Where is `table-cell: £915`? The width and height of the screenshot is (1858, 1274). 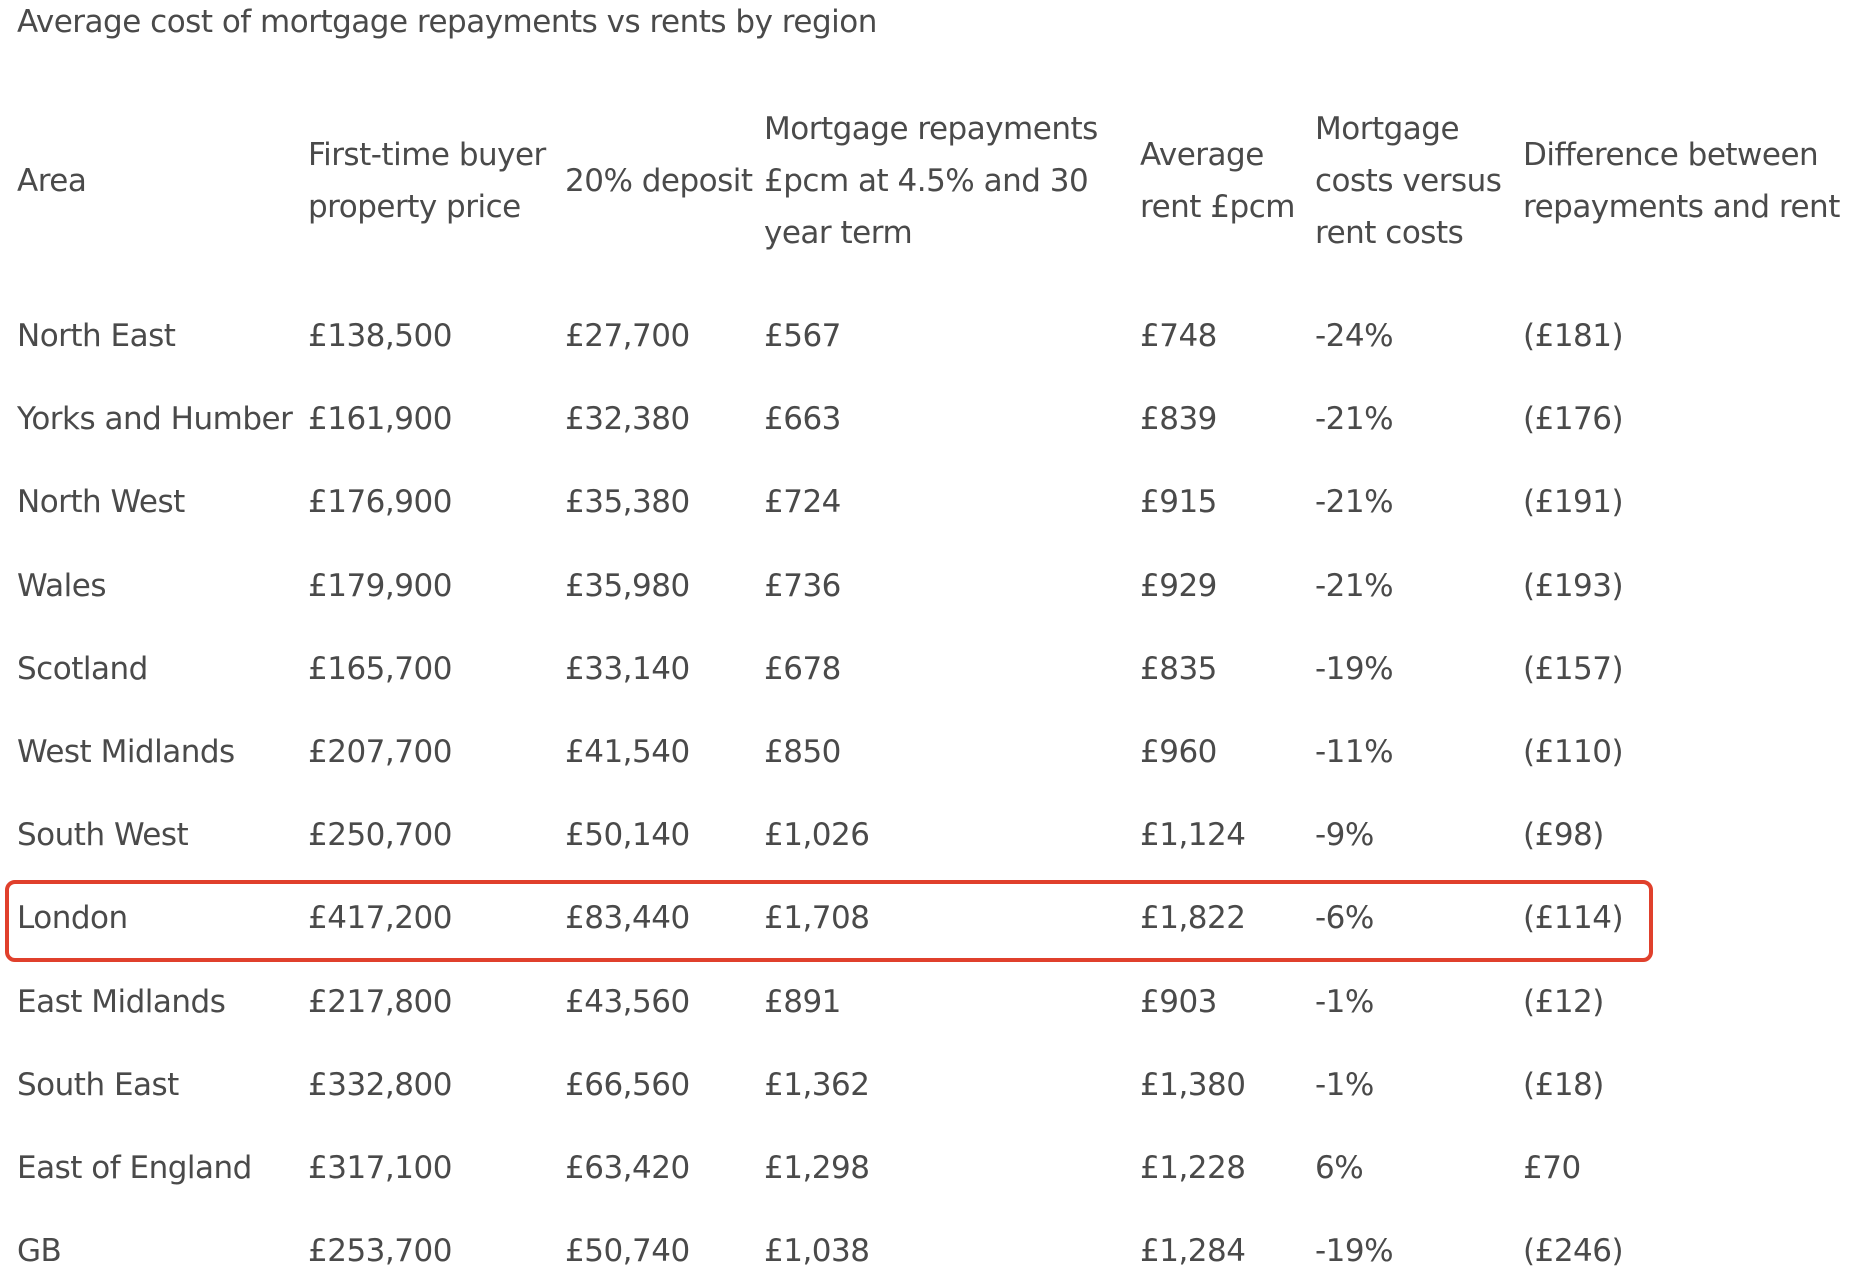 table-cell: £915 is located at coordinates (1178, 502).